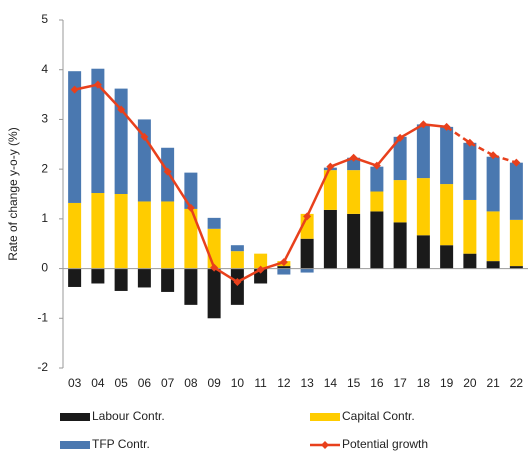  What do you see at coordinates (400, 383) in the screenshot?
I see `x-tick-label: 17` at bounding box center [400, 383].